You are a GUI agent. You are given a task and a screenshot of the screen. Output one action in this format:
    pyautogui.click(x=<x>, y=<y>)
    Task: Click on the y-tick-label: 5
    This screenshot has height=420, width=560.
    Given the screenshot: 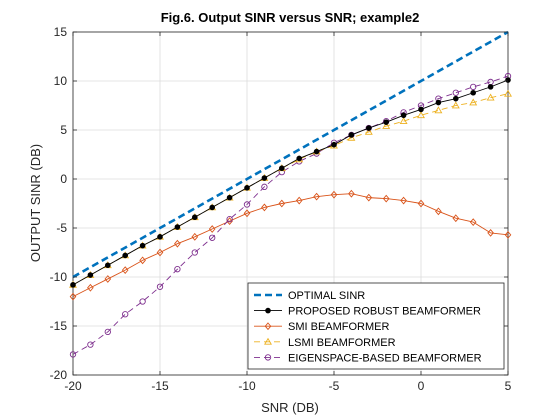 What is the action you would take?
    pyautogui.click(x=63, y=130)
    